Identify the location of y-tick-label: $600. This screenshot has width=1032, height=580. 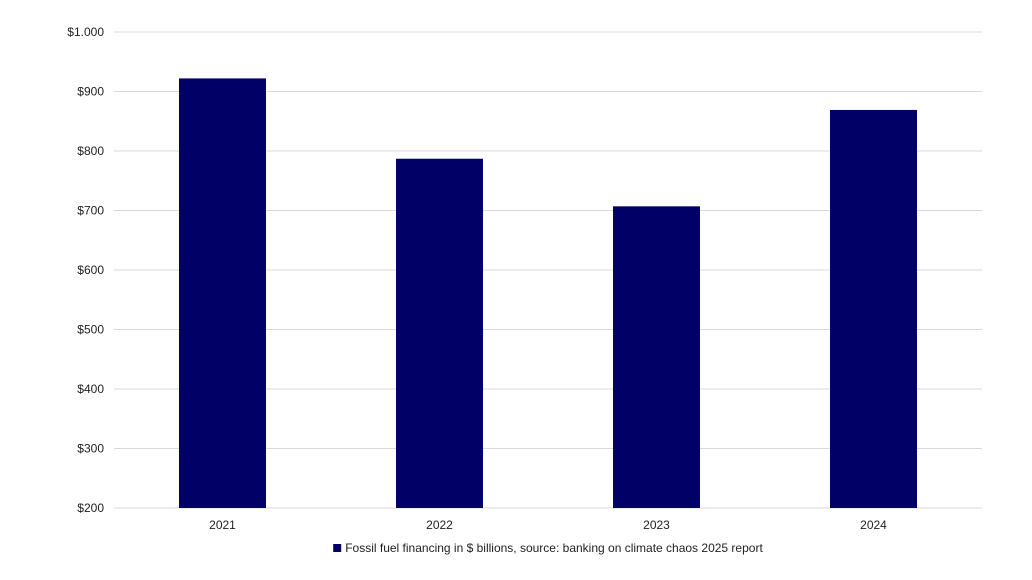
(90, 270).